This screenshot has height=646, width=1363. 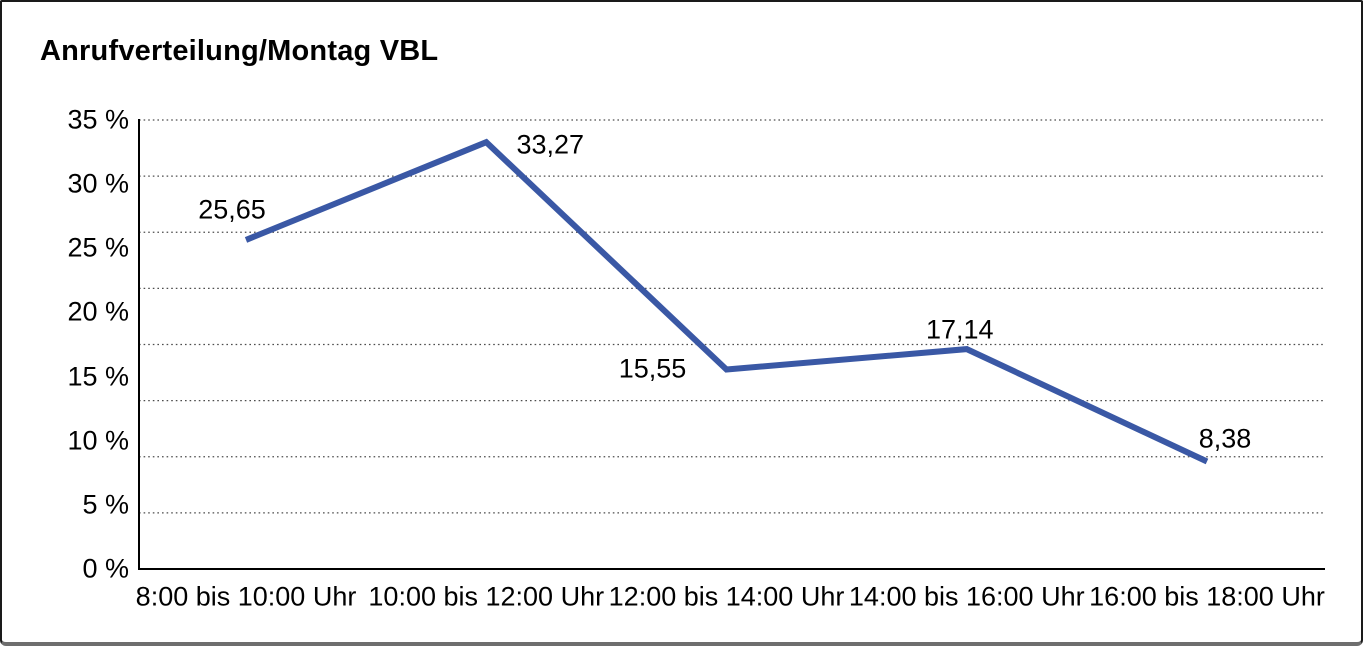 What do you see at coordinates (1207, 596) in the screenshot?
I see `x-category-label: 16:00 bis 18:00 Uhr` at bounding box center [1207, 596].